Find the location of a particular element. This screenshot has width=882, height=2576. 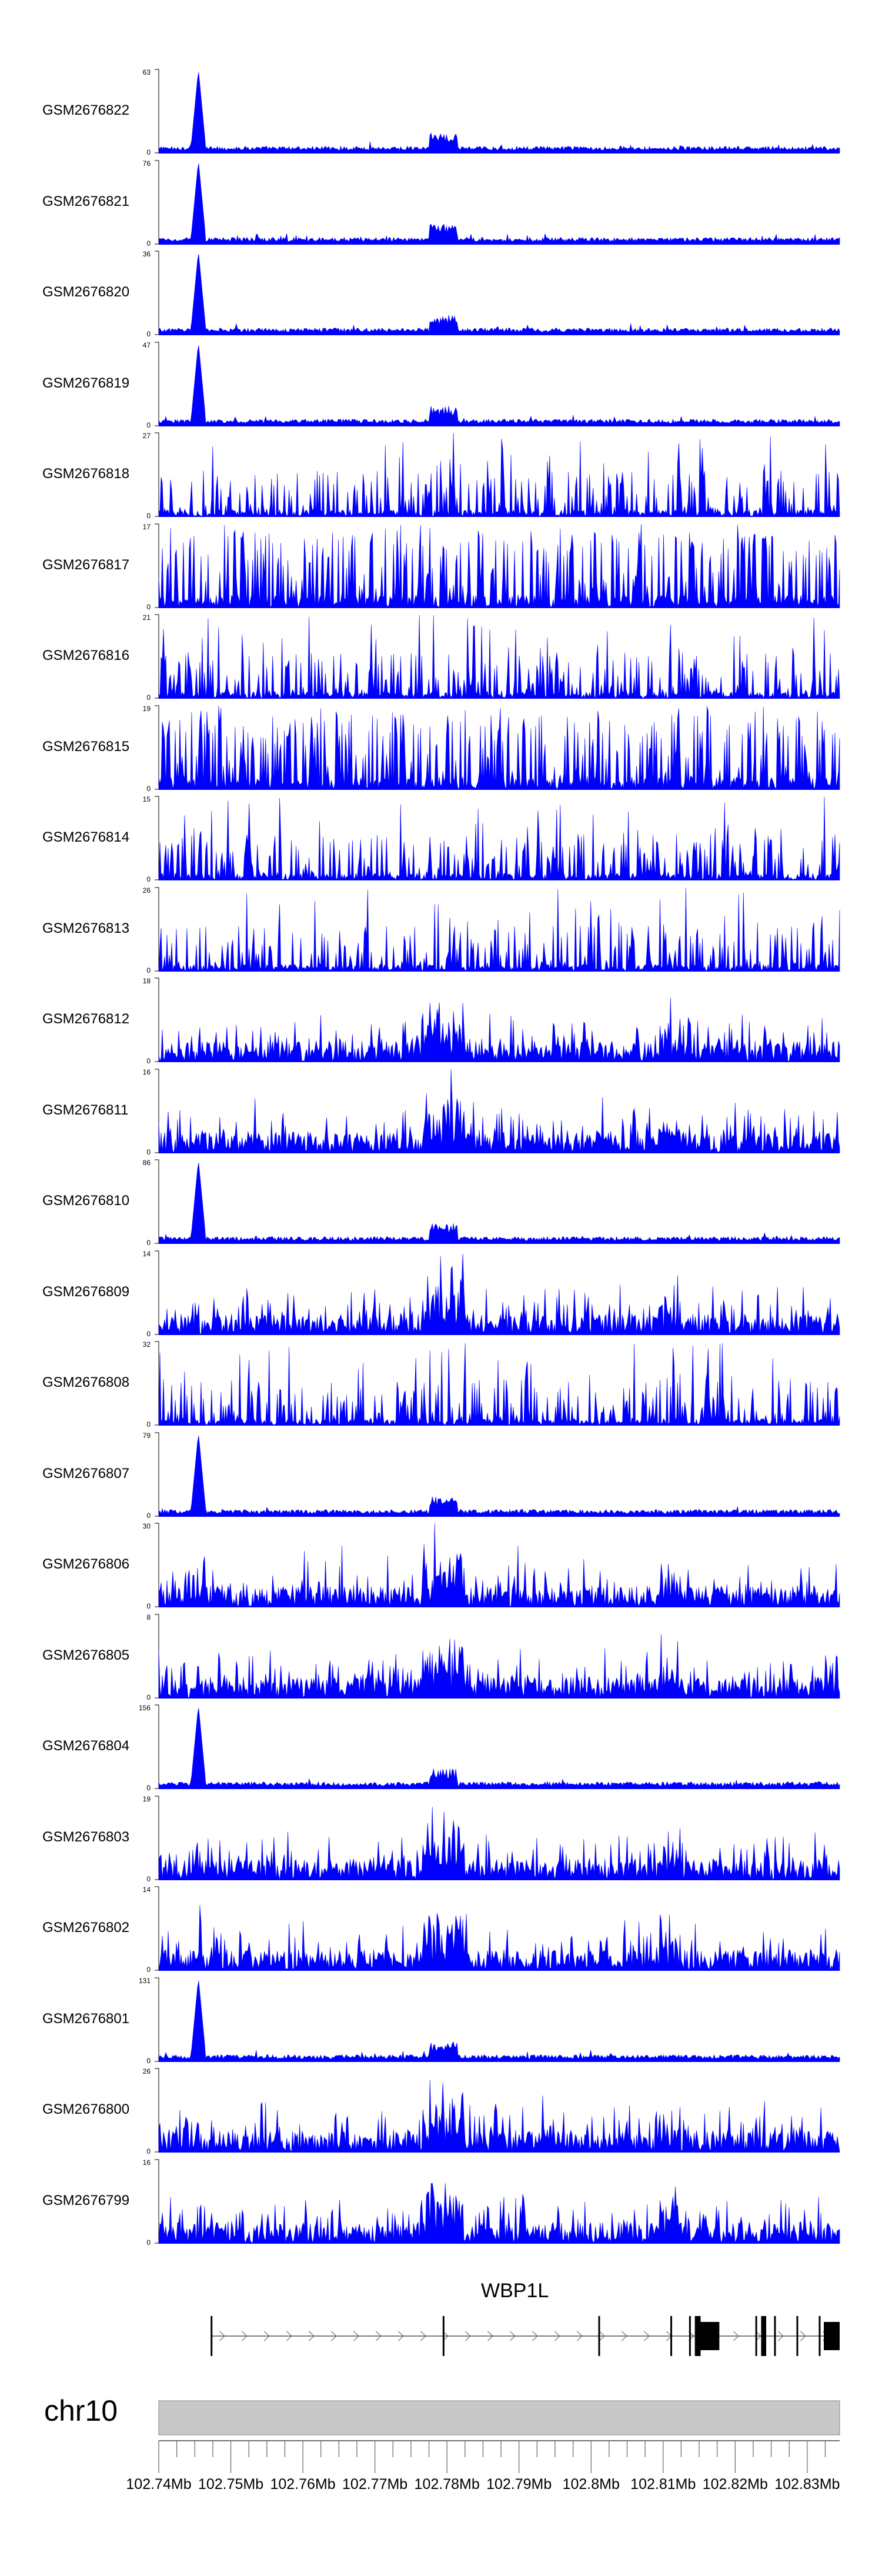

track-label: GSM2676805 is located at coordinates (86, 1655).